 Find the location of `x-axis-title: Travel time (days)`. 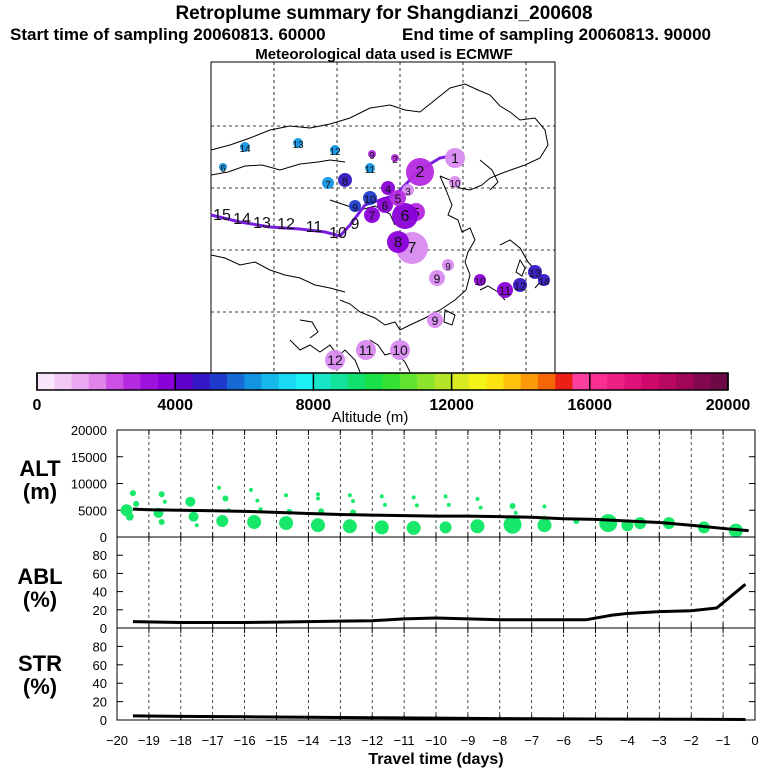

x-axis-title: Travel time (days) is located at coordinates (435, 759).